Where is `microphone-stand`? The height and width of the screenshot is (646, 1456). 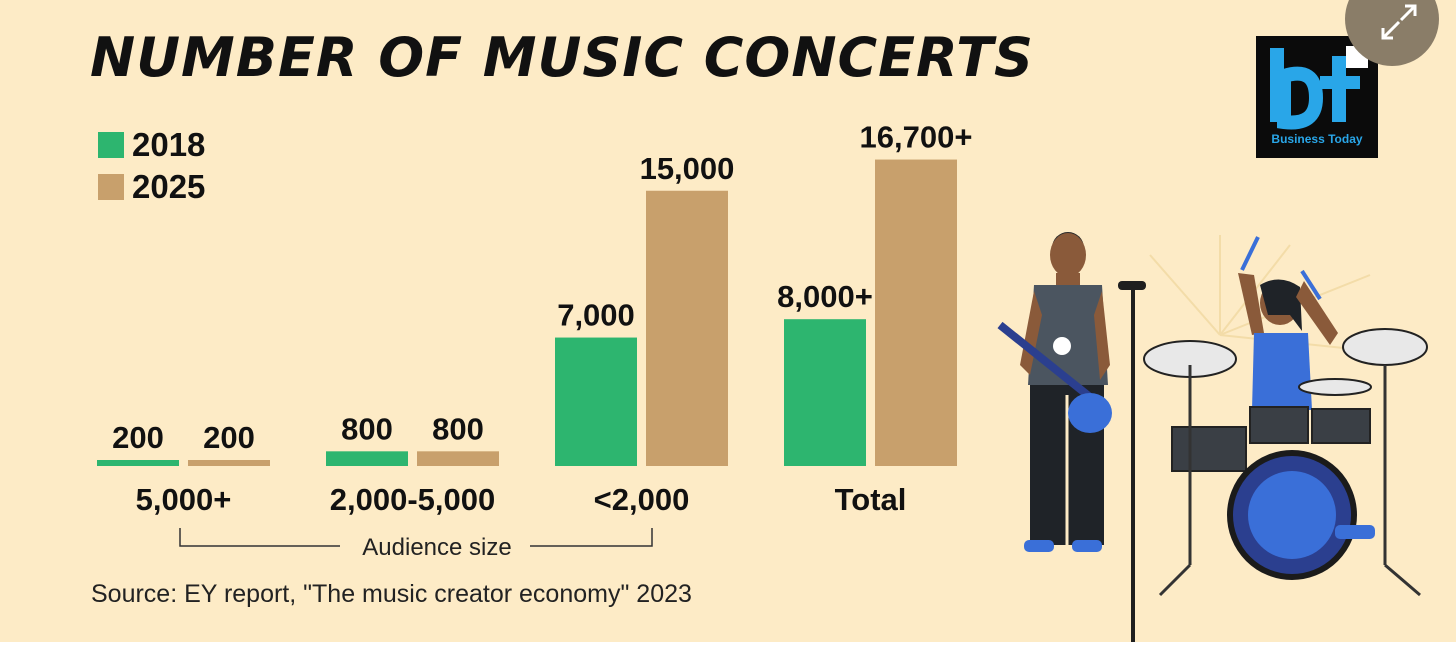
microphone-stand is located at coordinates (1132, 461).